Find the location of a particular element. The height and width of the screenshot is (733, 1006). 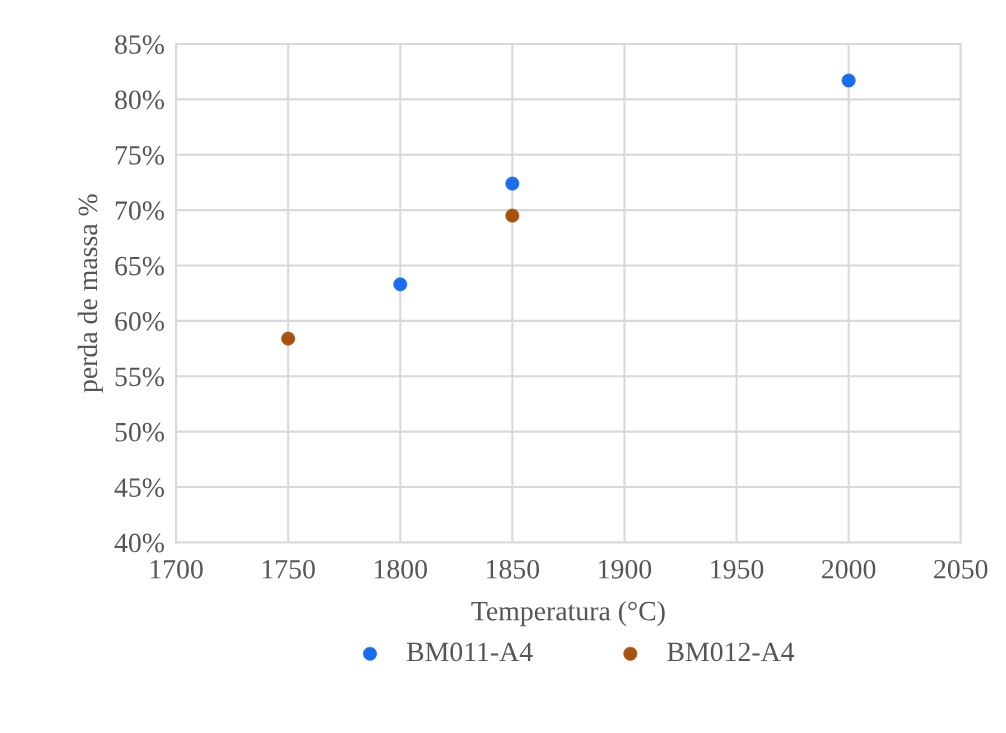

x-tick-label: 1950 is located at coordinates (737, 569).